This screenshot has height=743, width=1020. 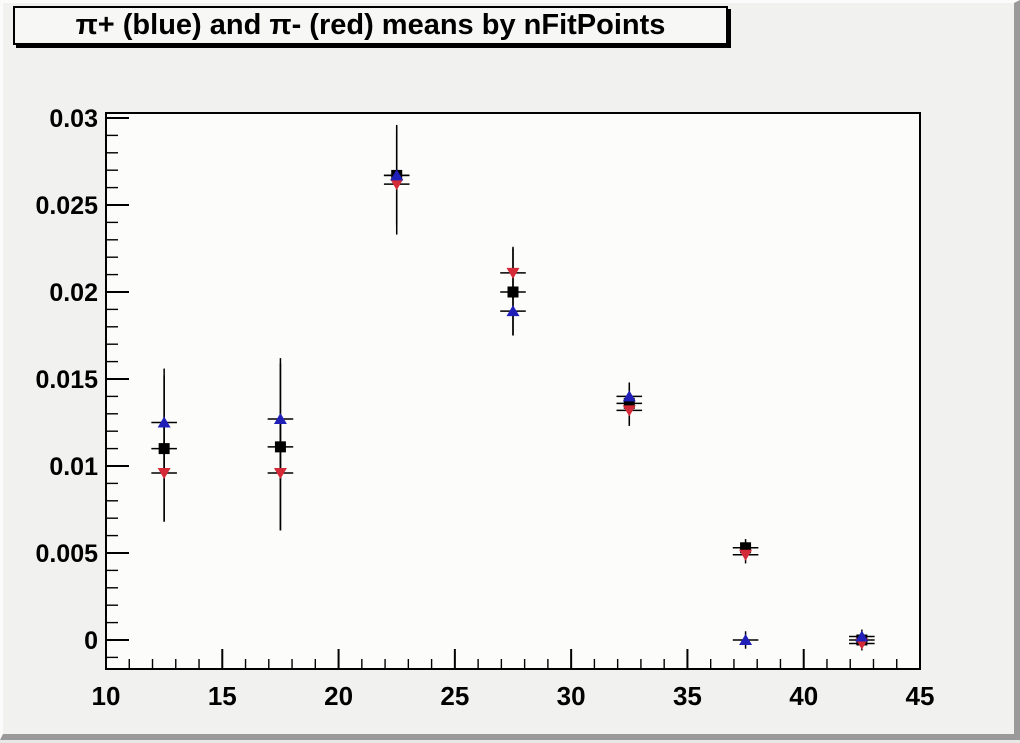 What do you see at coordinates (222, 696) in the screenshot?
I see `x-axis-tick-label: 15` at bounding box center [222, 696].